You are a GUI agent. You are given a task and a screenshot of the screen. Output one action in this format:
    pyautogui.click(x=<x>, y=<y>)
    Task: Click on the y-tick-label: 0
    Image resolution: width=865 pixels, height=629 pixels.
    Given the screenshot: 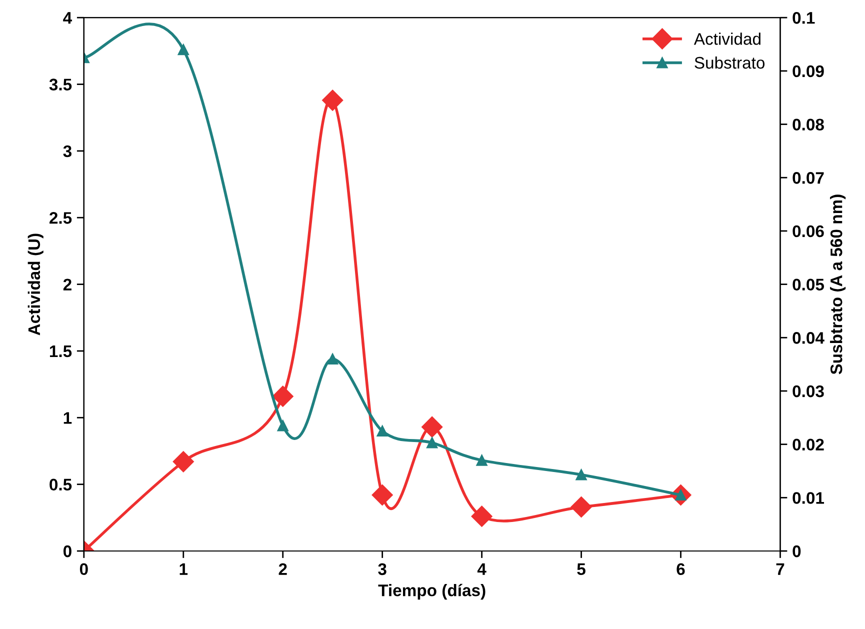 What is the action you would take?
    pyautogui.click(x=67, y=551)
    